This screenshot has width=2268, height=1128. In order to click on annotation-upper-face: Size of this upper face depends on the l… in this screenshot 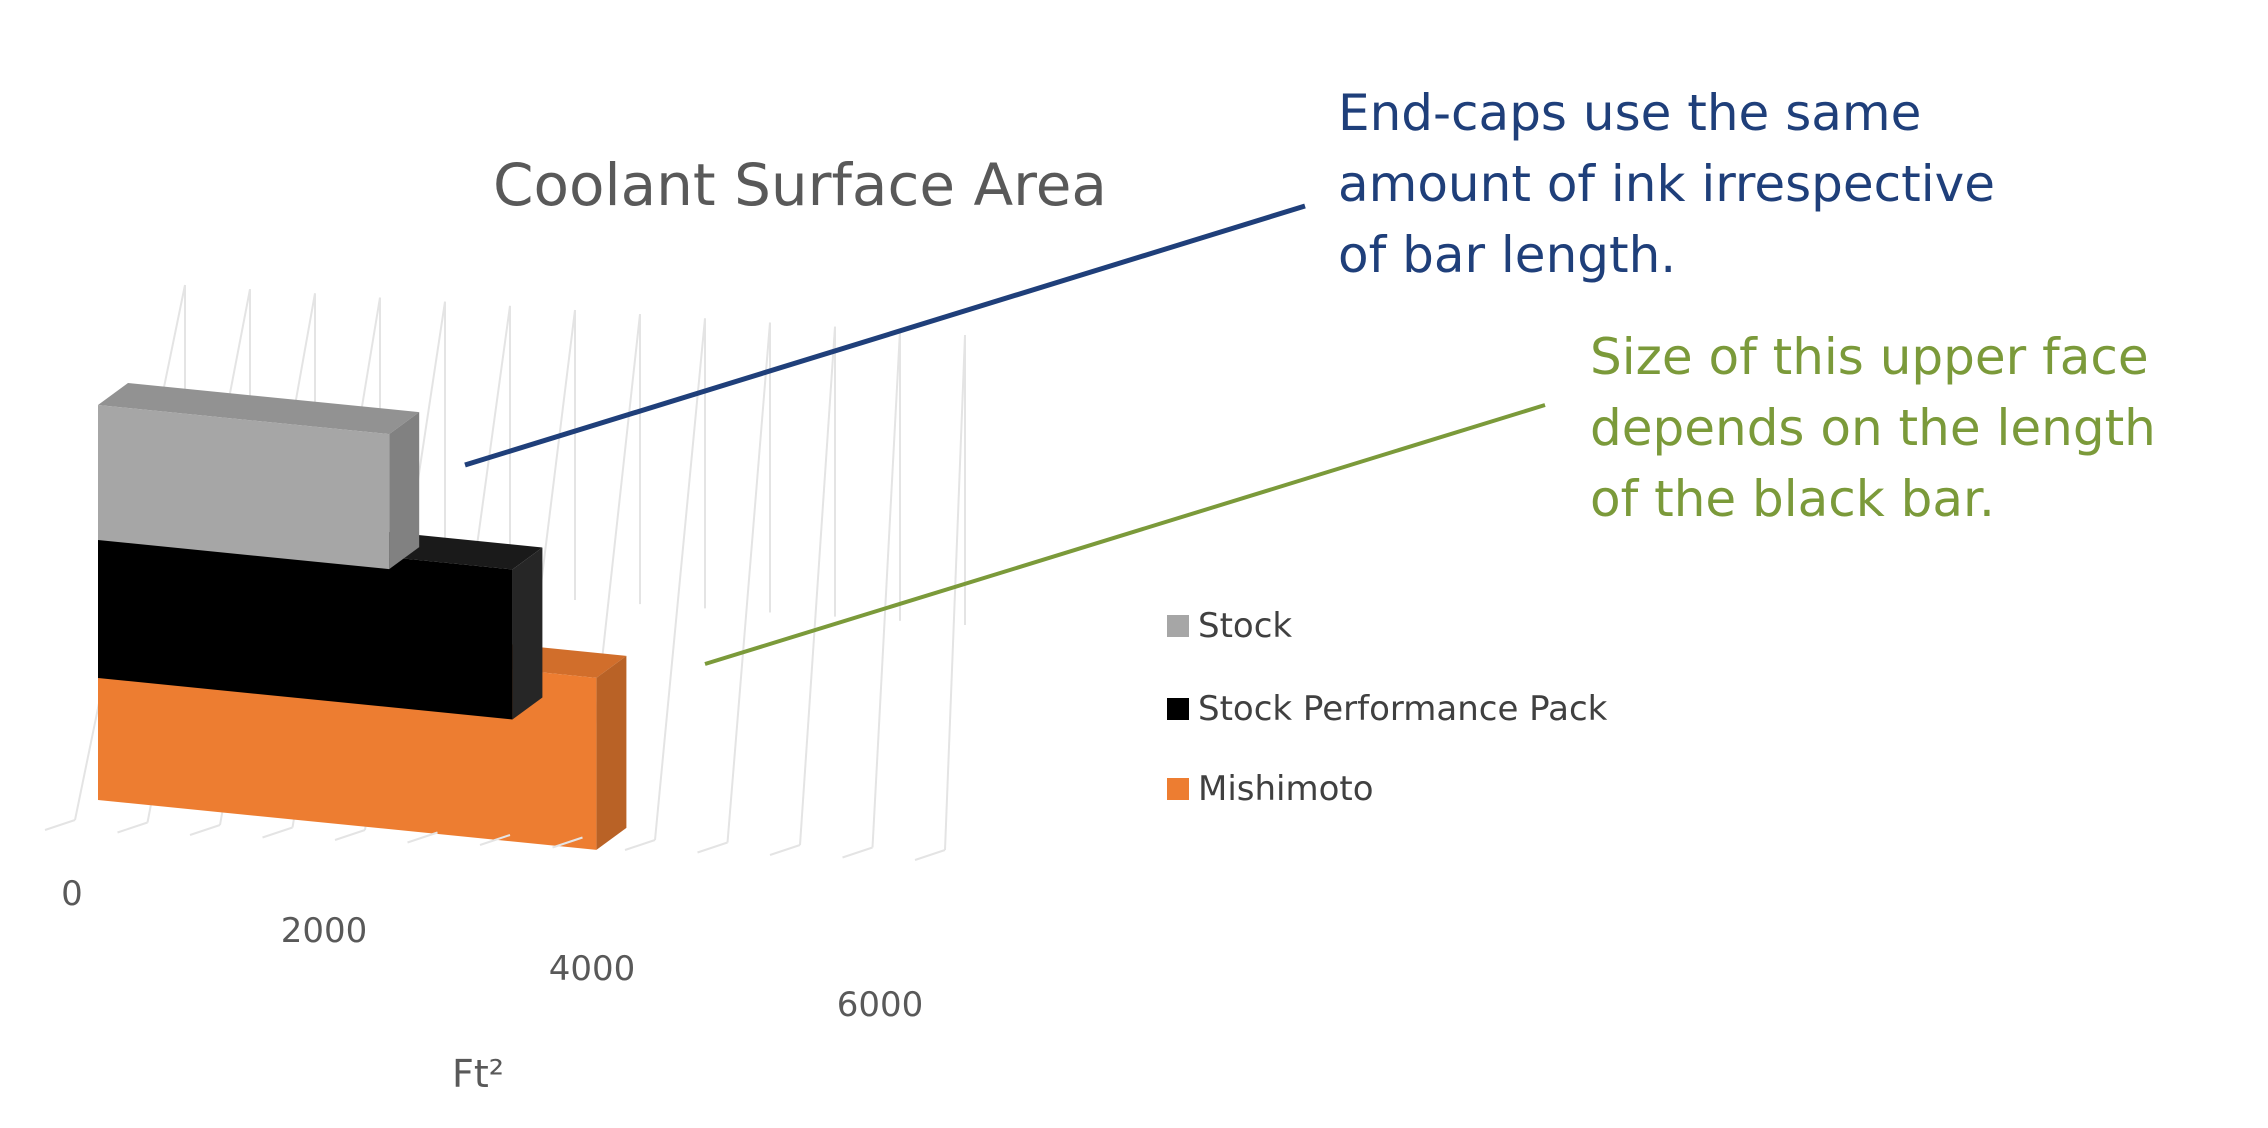, I will do `click(1873, 428)`.